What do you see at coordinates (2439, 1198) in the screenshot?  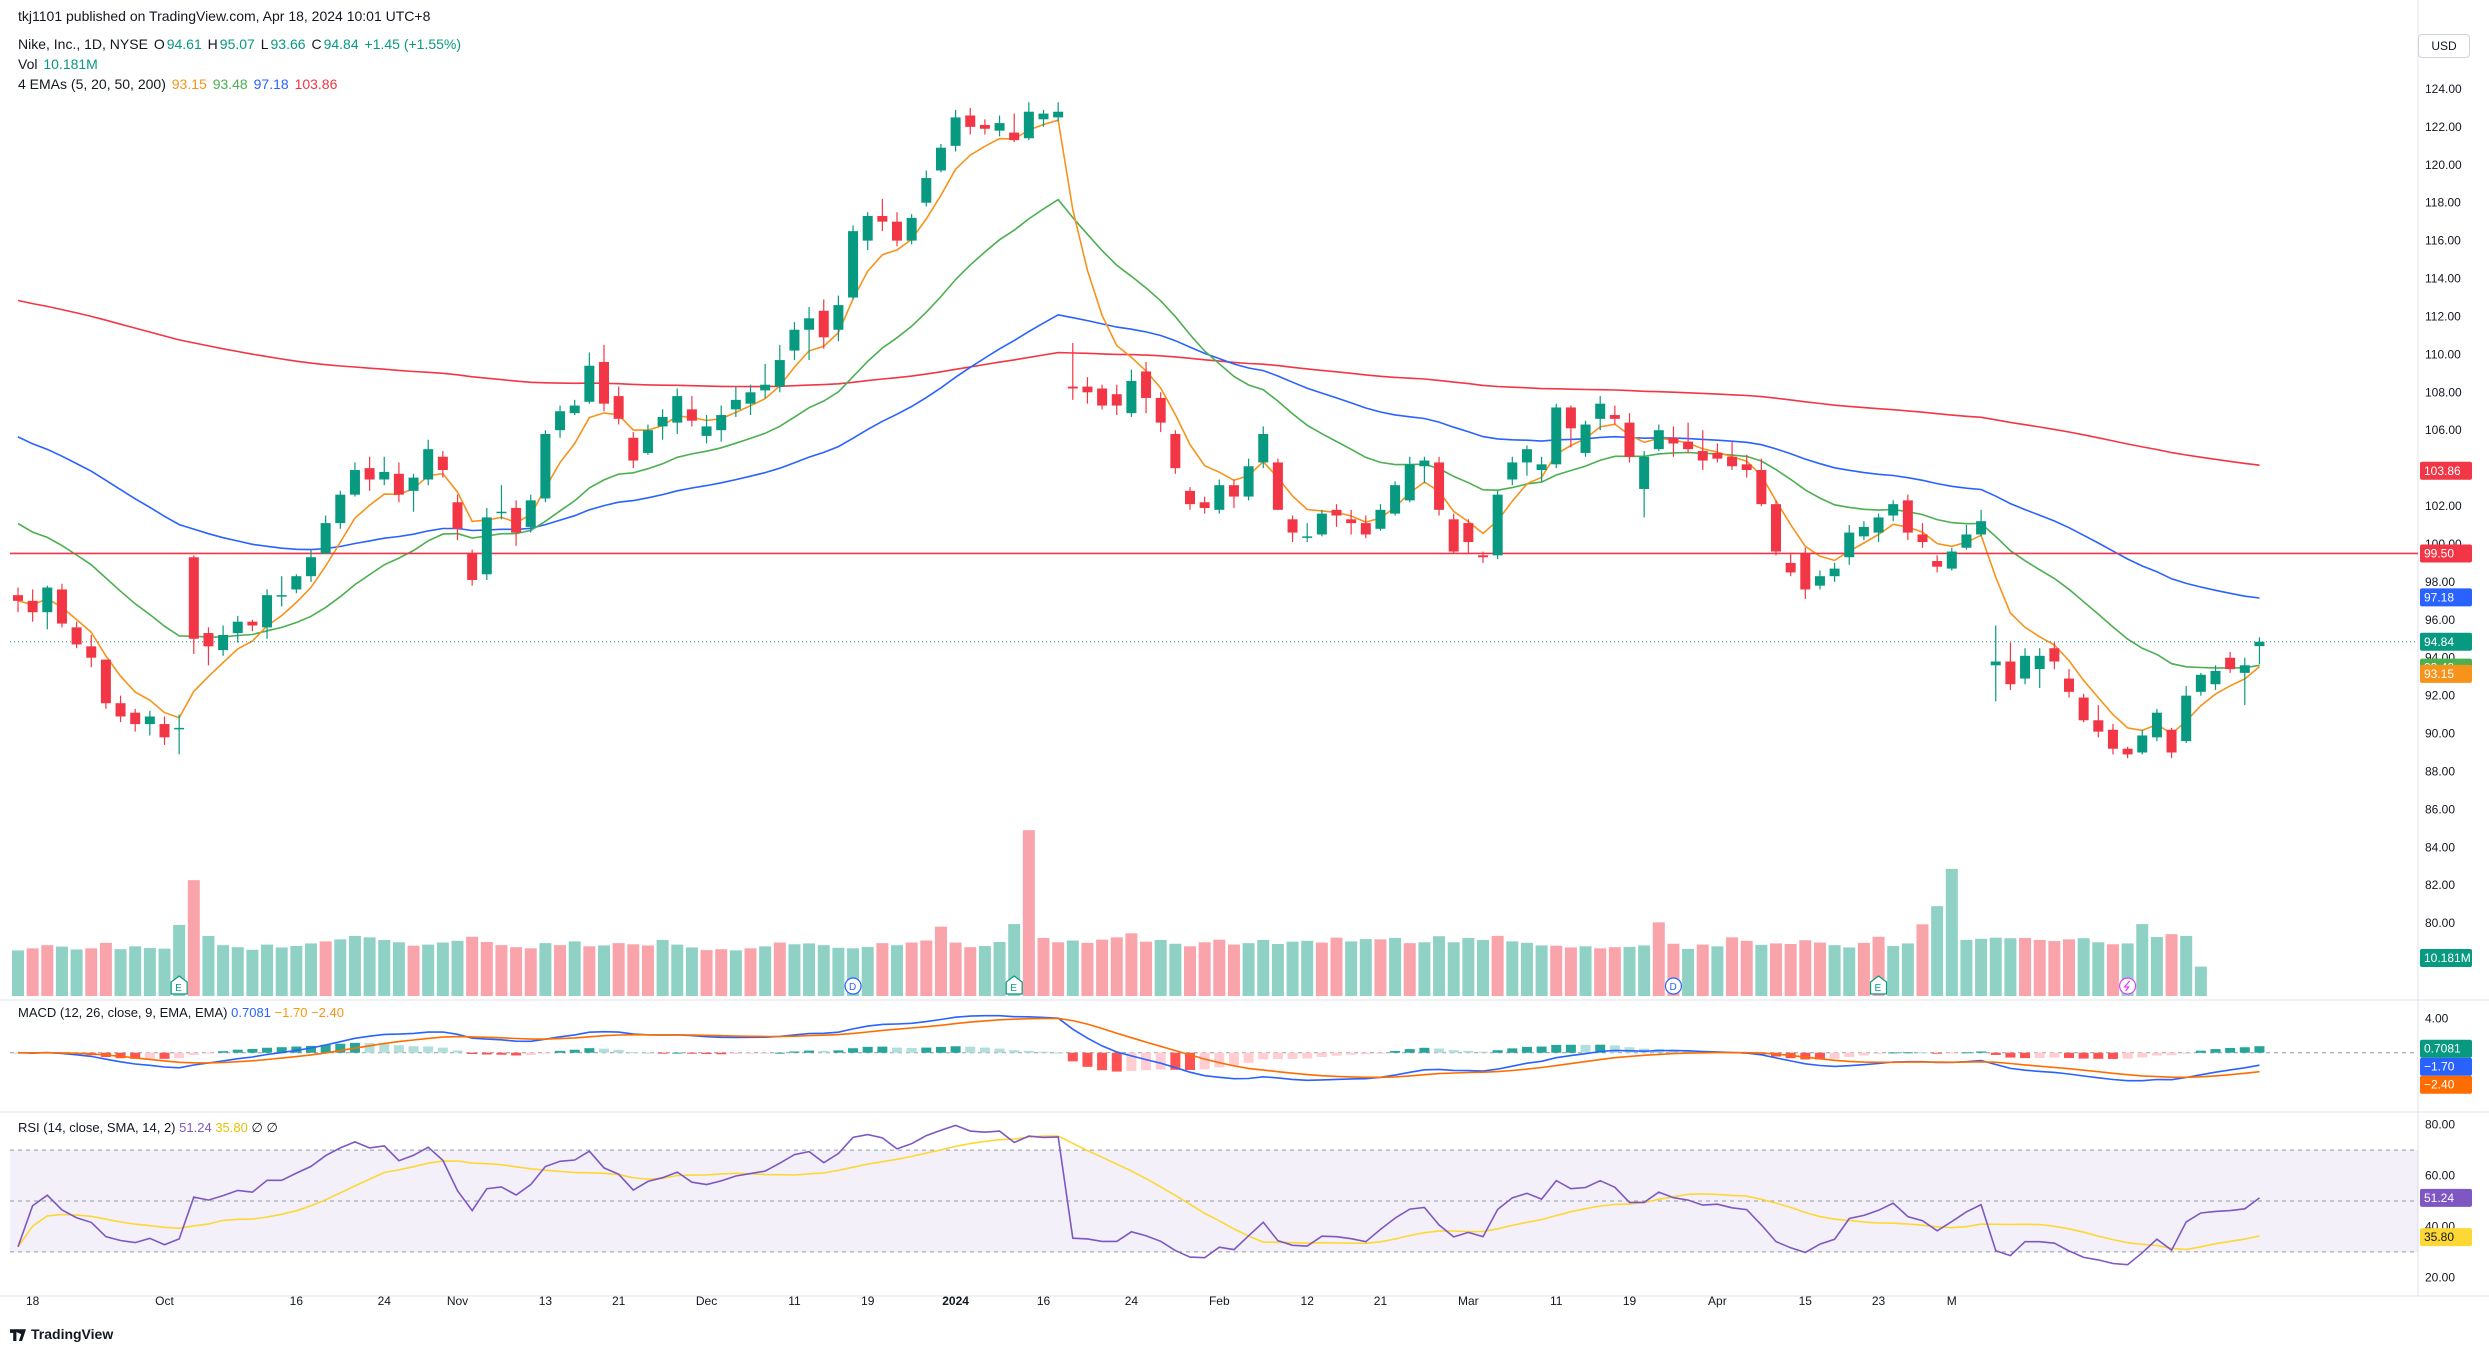 I see `rsi-label-text: 51.24` at bounding box center [2439, 1198].